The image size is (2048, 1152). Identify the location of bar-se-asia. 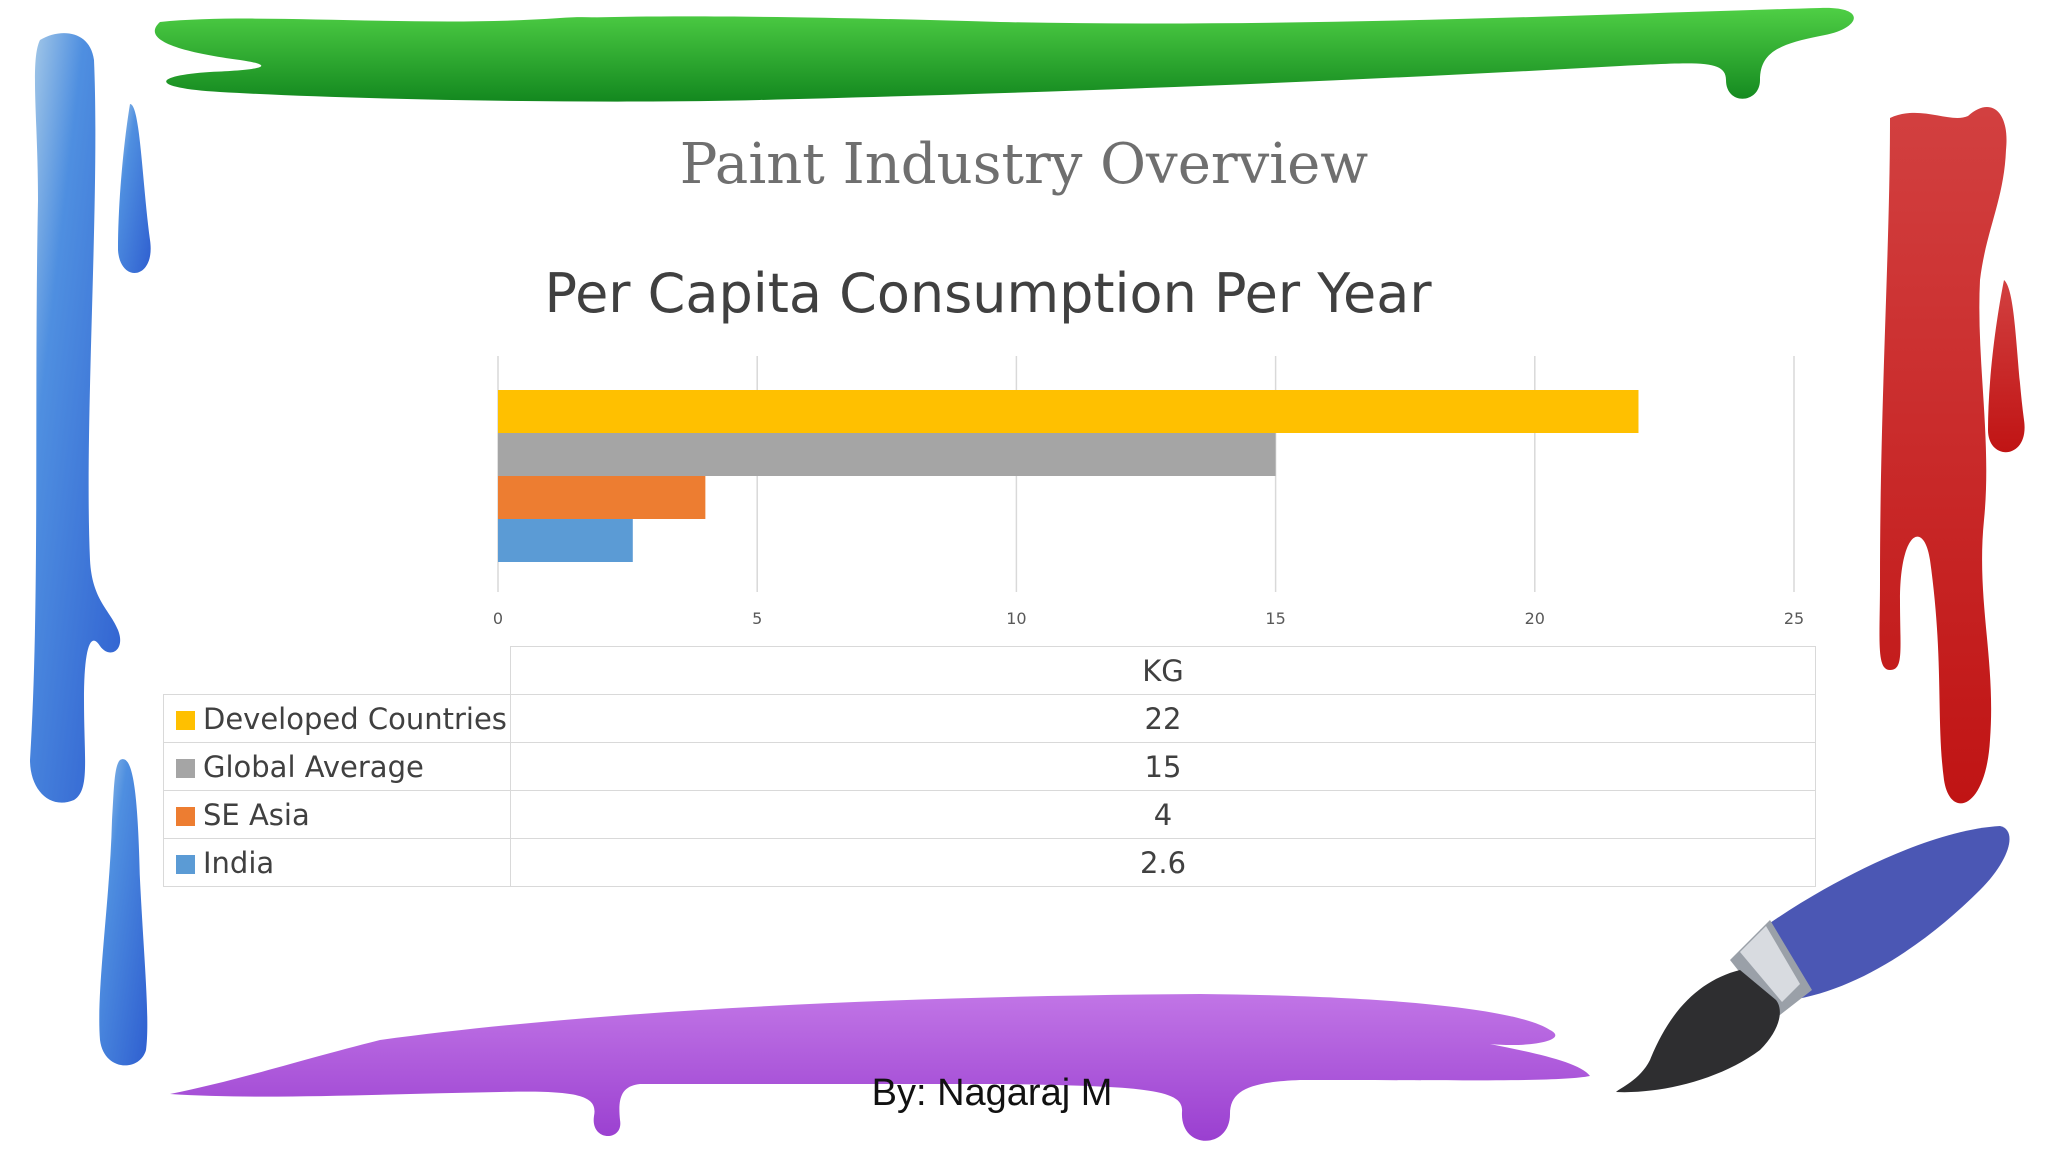
(602, 497).